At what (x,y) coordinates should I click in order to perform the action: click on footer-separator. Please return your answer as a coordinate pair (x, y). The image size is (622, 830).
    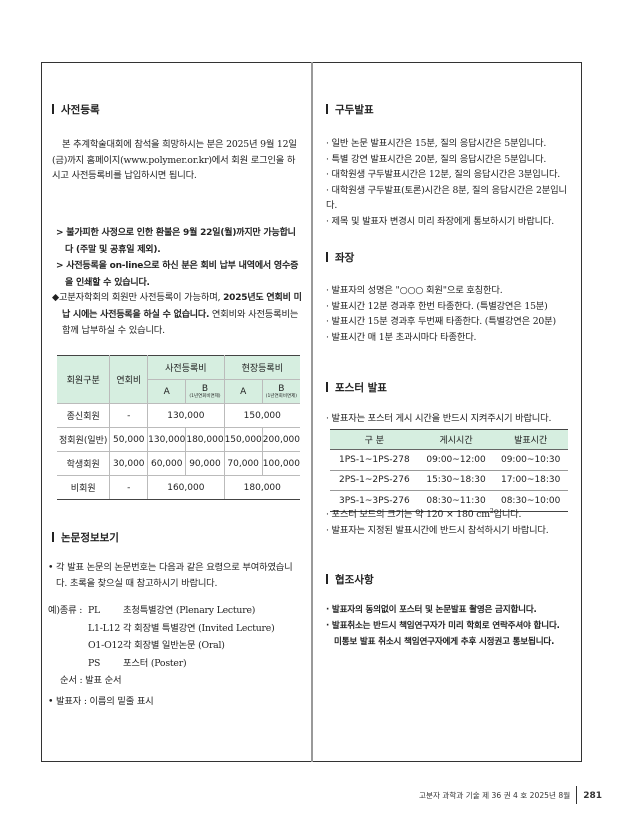
    Looking at the image, I should click on (577, 795).